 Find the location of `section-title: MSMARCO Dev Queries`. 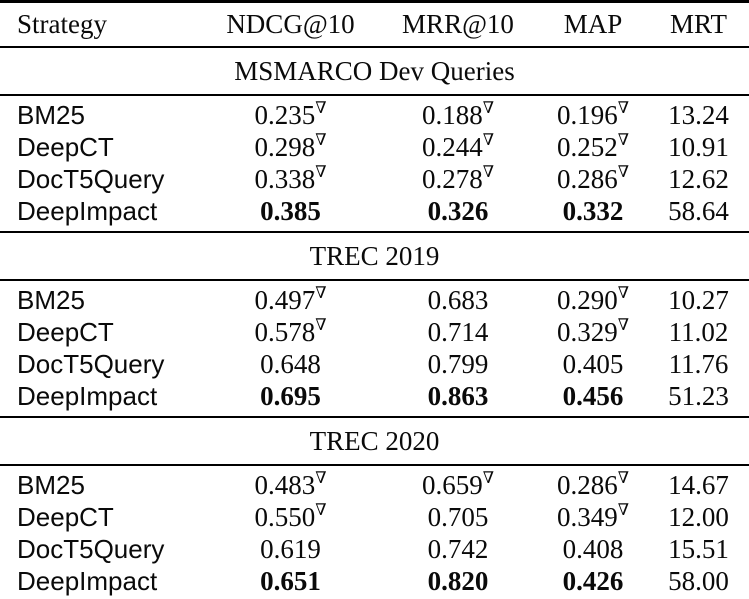

section-title: MSMARCO Dev Queries is located at coordinates (374, 71).